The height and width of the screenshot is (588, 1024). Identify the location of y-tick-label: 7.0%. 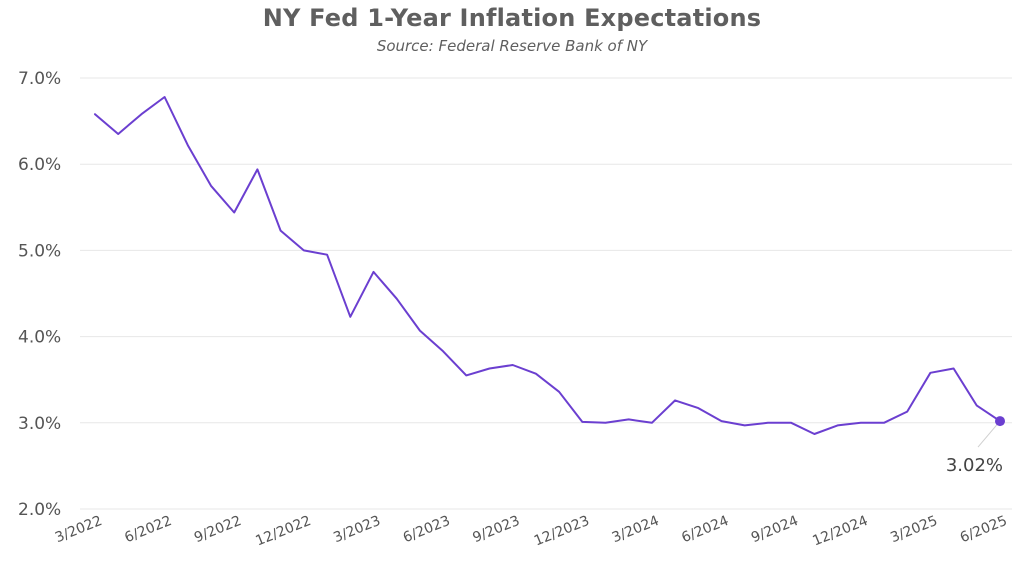
(39, 79).